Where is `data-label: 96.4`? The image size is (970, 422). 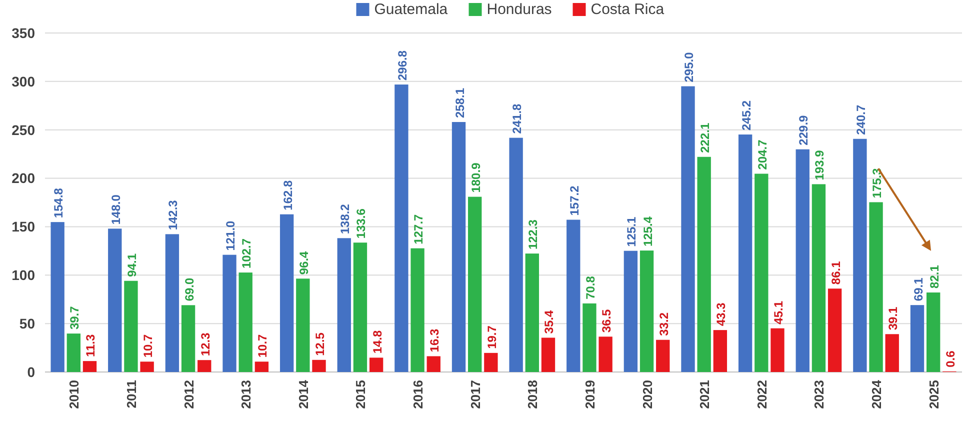 data-label: 96.4 is located at coordinates (303, 262).